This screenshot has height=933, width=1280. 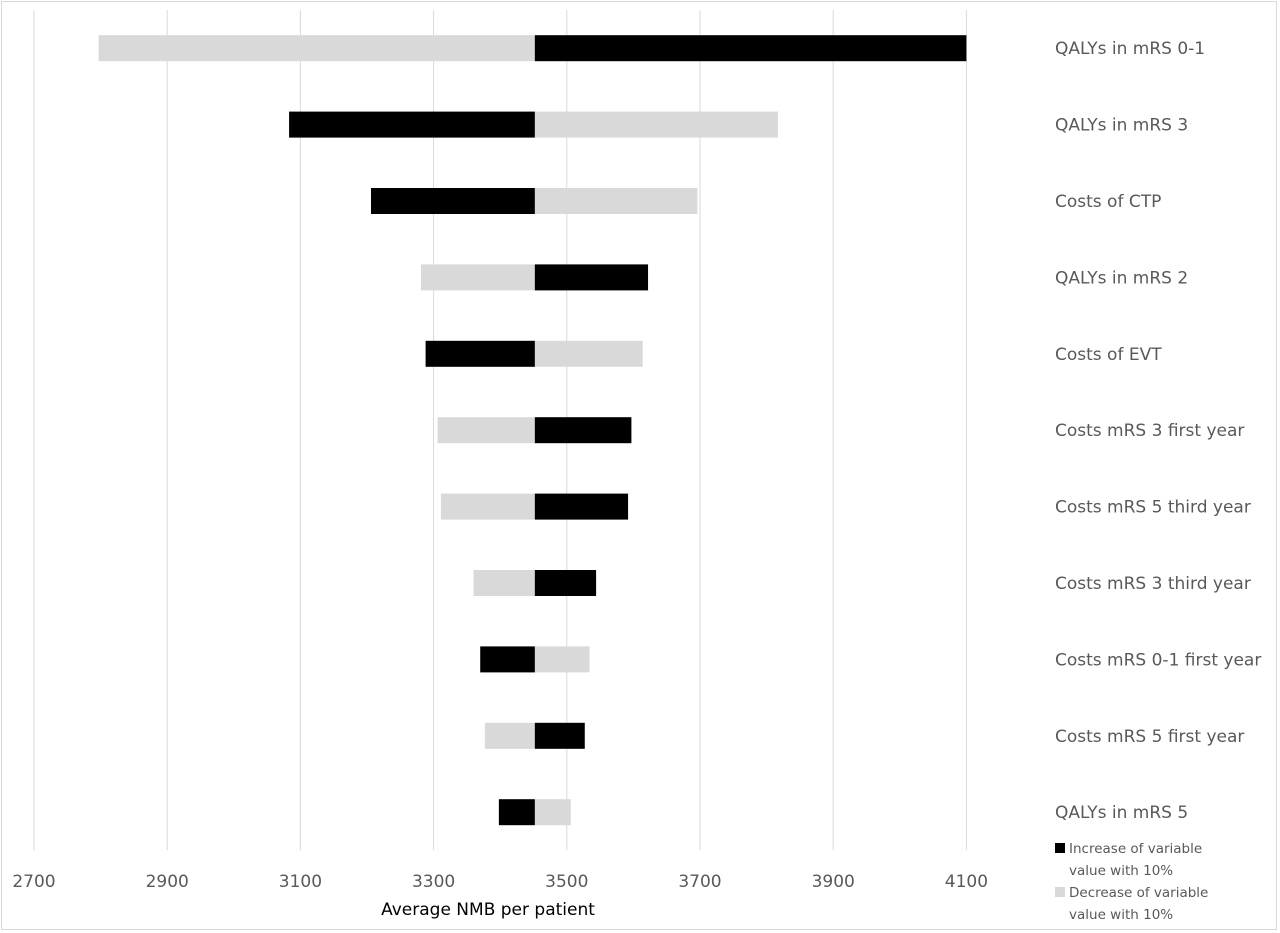 What do you see at coordinates (1153, 584) in the screenshot?
I see `category-label: Costs mRS 3 third year` at bounding box center [1153, 584].